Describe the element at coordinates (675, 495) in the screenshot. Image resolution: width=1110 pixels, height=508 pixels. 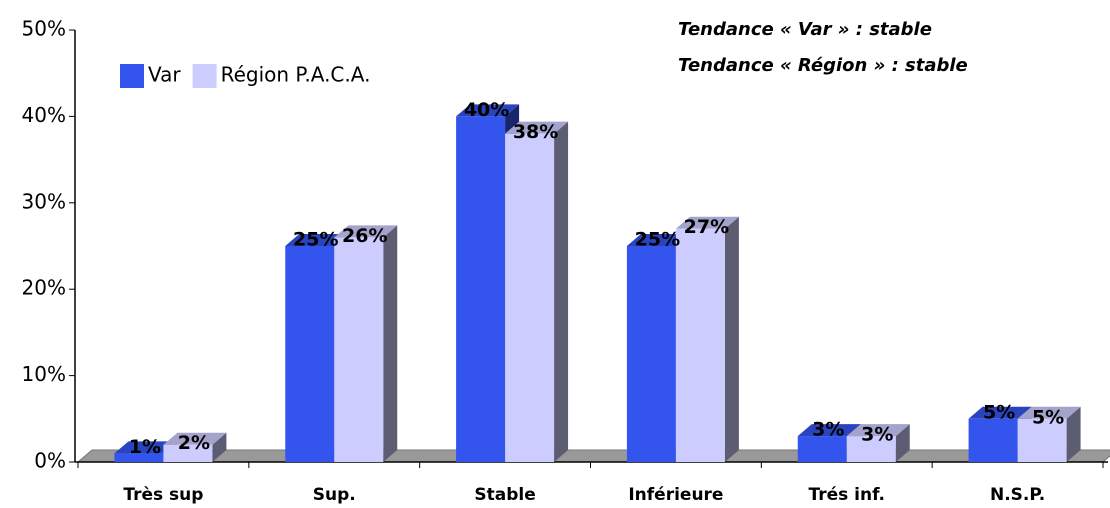
I see `x-tick-label: Inférieure` at that location.